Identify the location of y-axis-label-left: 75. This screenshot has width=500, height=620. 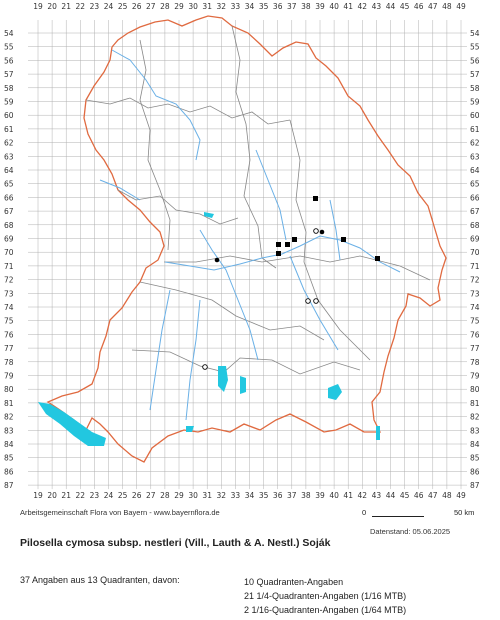
(9, 321).